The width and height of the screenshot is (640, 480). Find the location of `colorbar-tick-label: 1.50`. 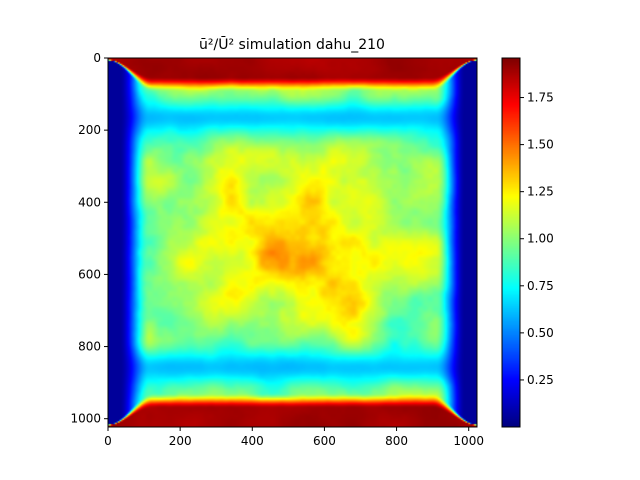

colorbar-tick-label: 1.50 is located at coordinates (540, 145).